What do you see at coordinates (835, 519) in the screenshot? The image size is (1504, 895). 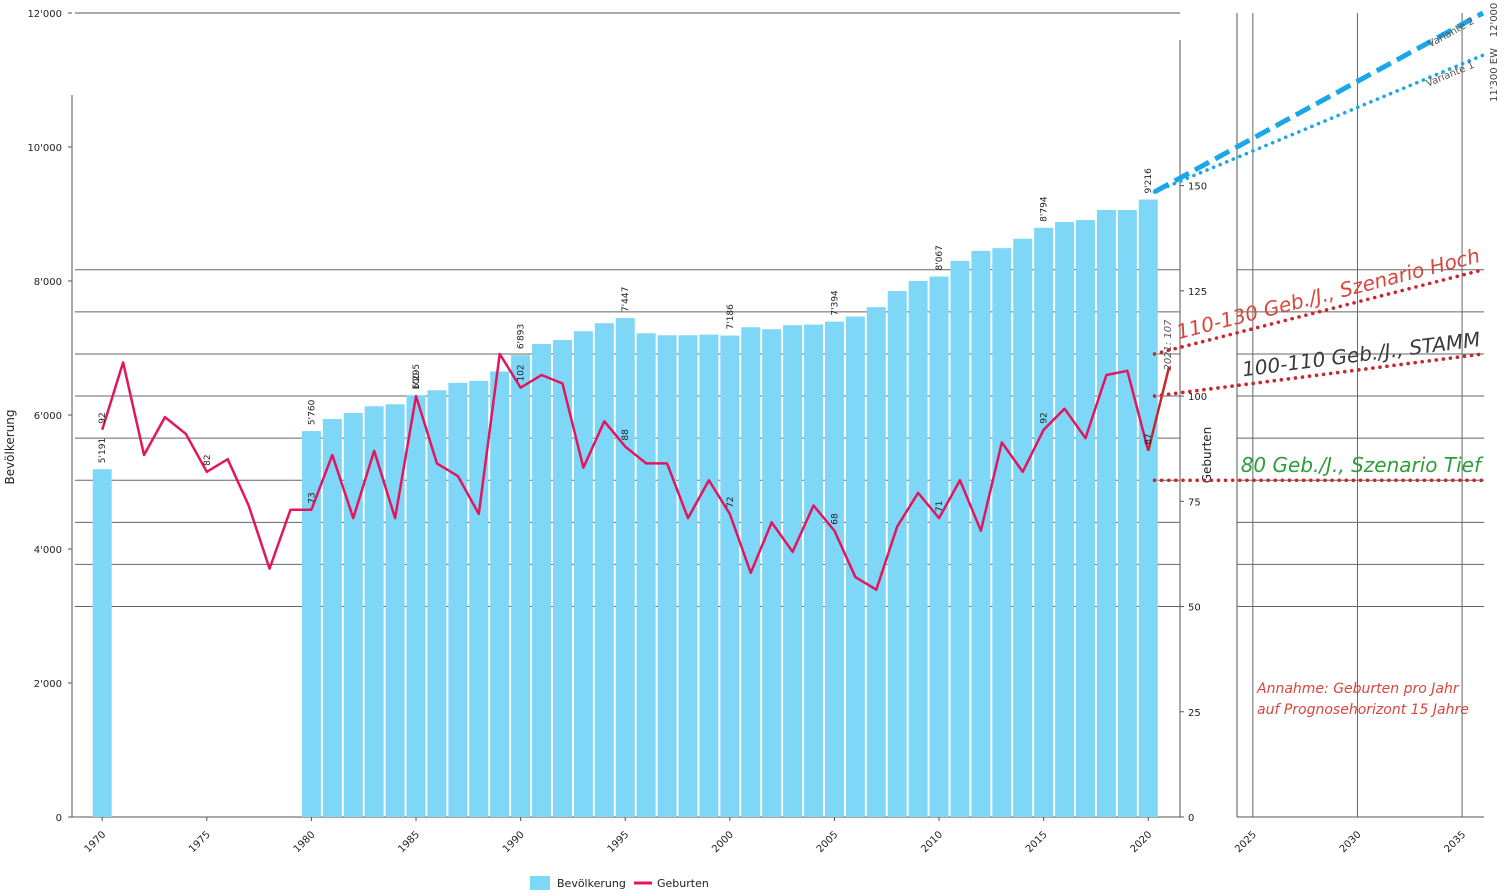 I see `line-value-label: 68` at bounding box center [835, 519].